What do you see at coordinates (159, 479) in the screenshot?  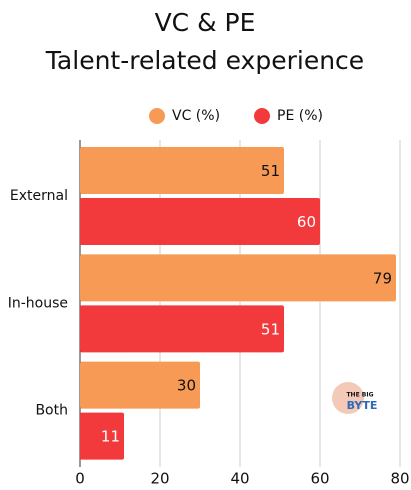 I see `x-tick-label: 20` at bounding box center [159, 479].